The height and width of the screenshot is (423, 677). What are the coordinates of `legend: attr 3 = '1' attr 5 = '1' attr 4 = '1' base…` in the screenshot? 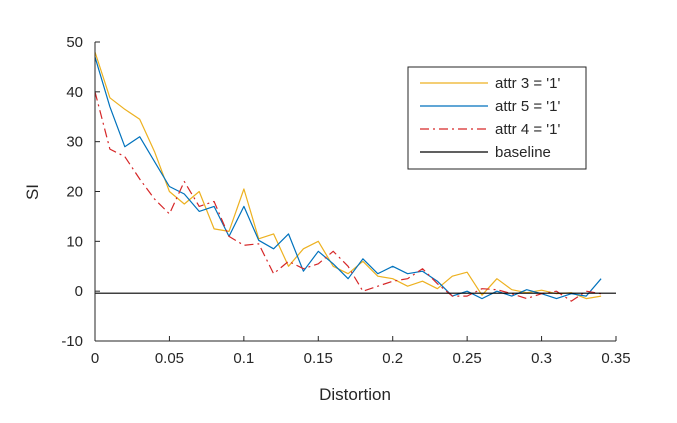 It's located at (497, 118).